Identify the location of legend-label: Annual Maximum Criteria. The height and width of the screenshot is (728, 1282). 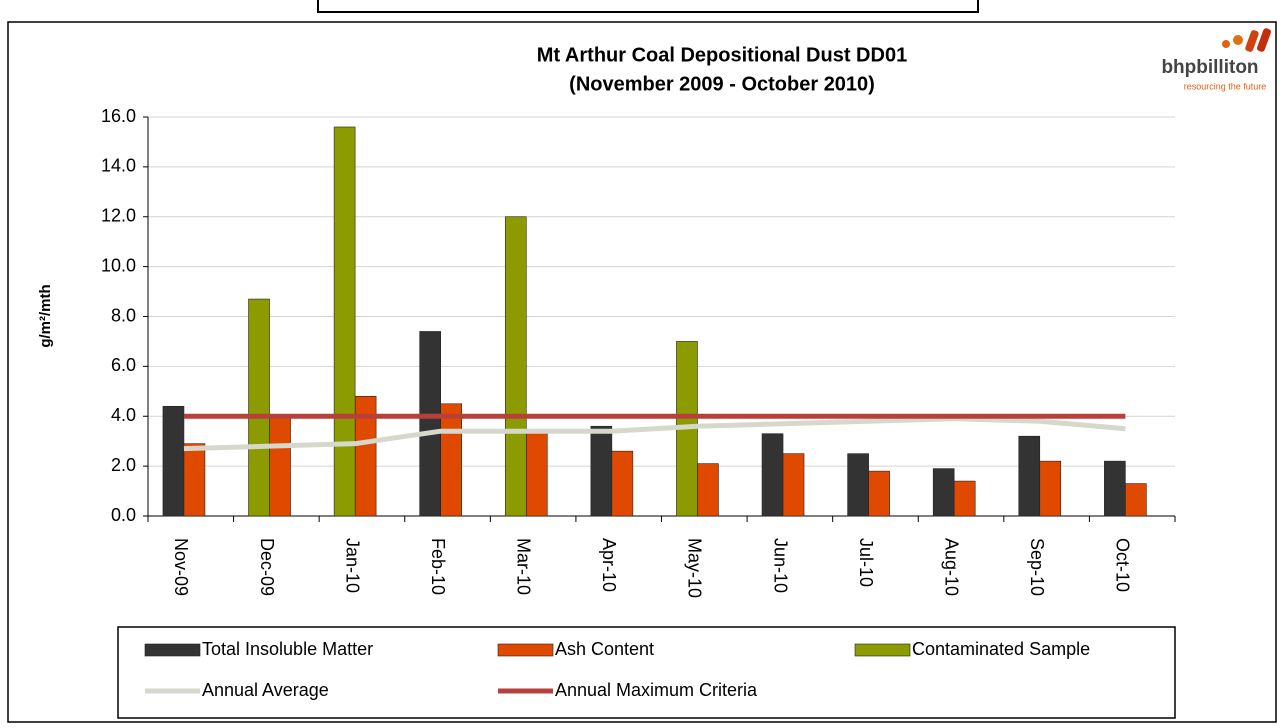
(656, 690).